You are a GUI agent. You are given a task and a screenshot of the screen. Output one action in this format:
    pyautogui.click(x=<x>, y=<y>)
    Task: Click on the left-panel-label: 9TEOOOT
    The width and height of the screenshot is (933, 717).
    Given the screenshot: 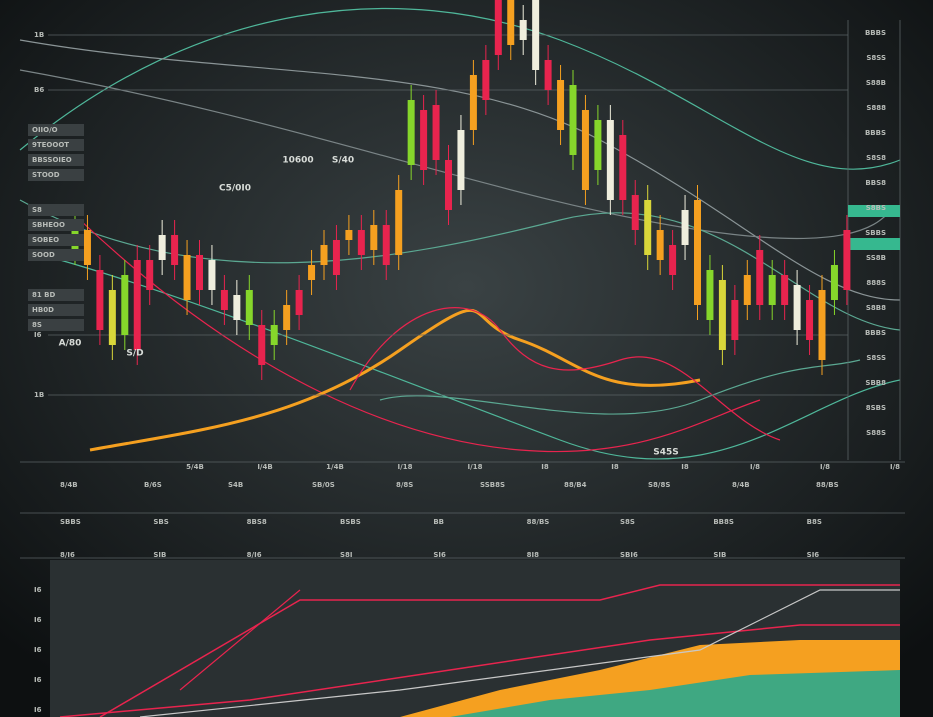 What is the action you would take?
    pyautogui.click(x=50, y=145)
    